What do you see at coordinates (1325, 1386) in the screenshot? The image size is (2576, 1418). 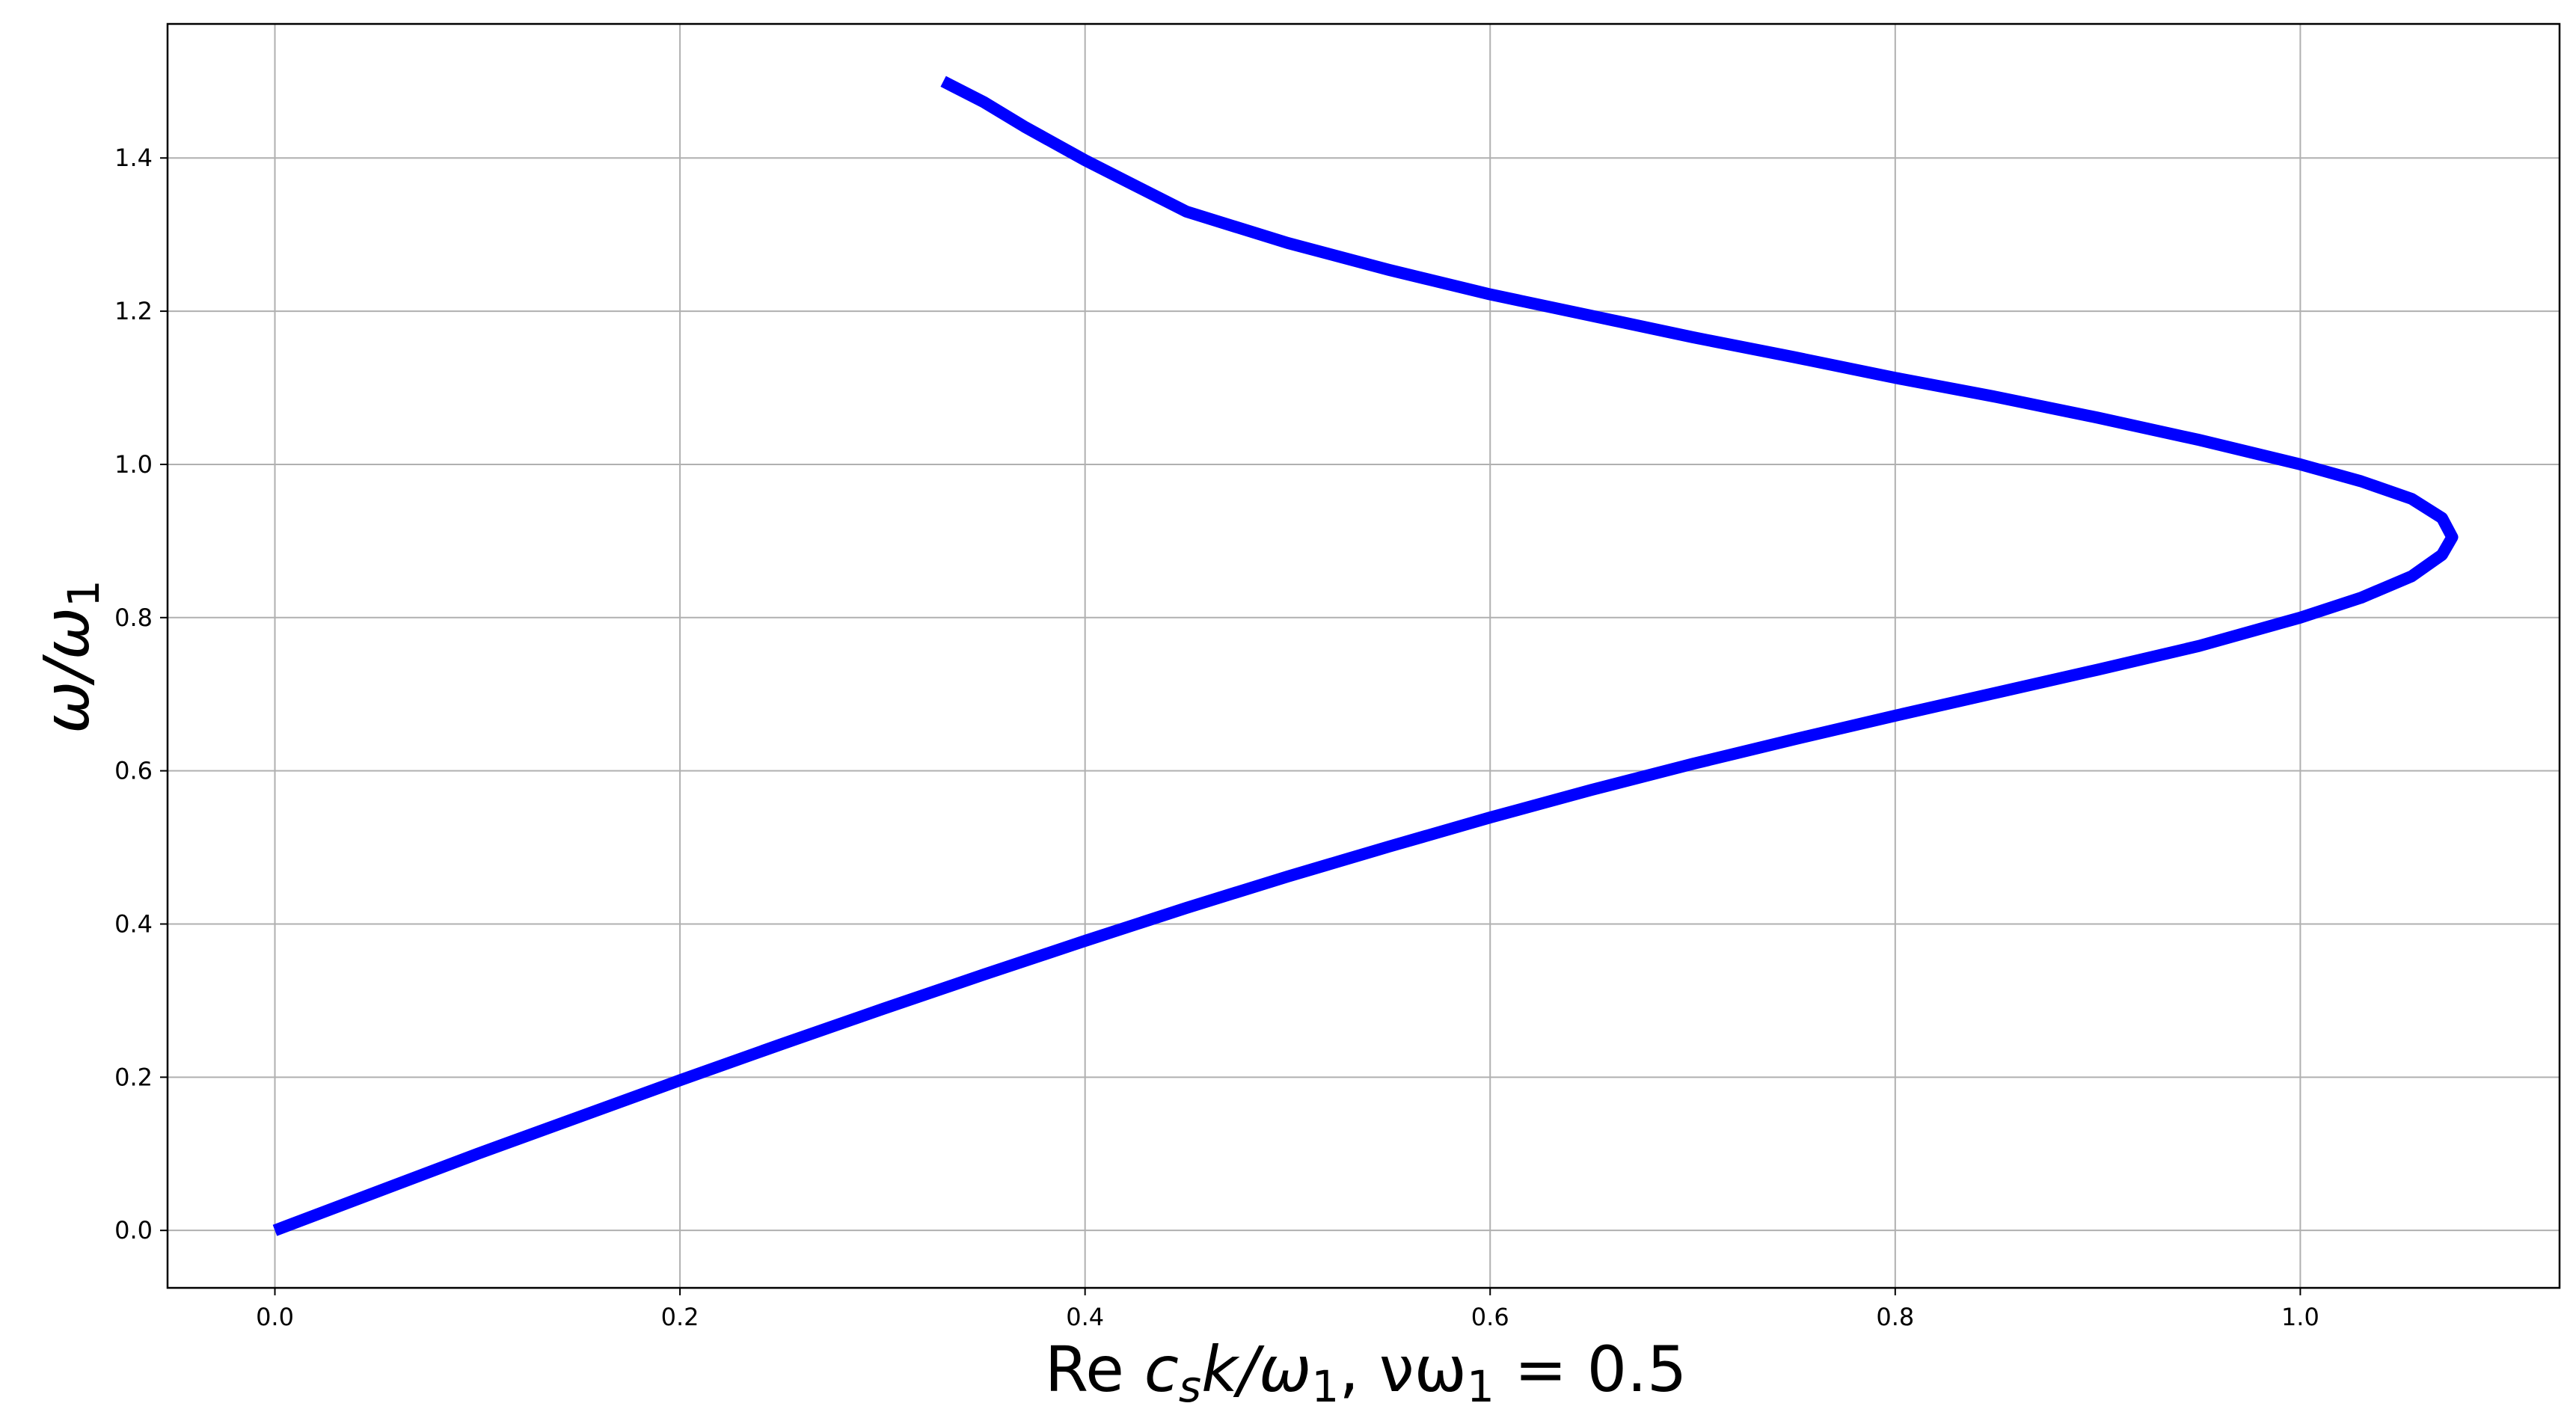 I see `x-label-sub-one-a: 1` at bounding box center [1325, 1386].